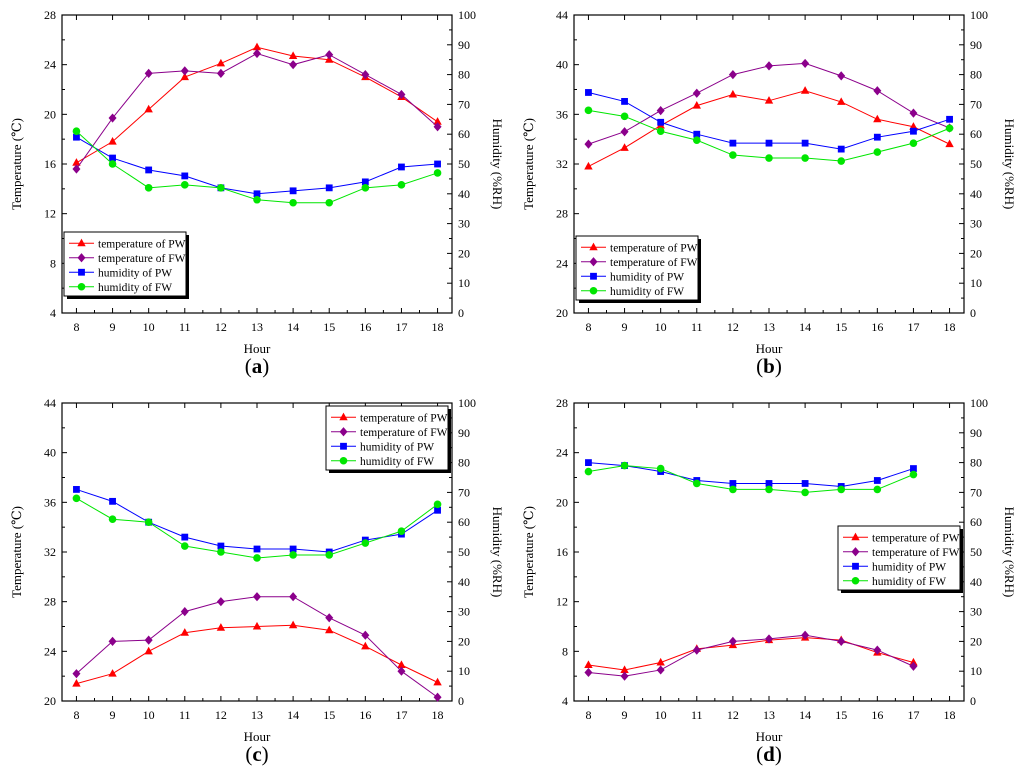  I want to click on x-tick-label: 16, so click(877, 327).